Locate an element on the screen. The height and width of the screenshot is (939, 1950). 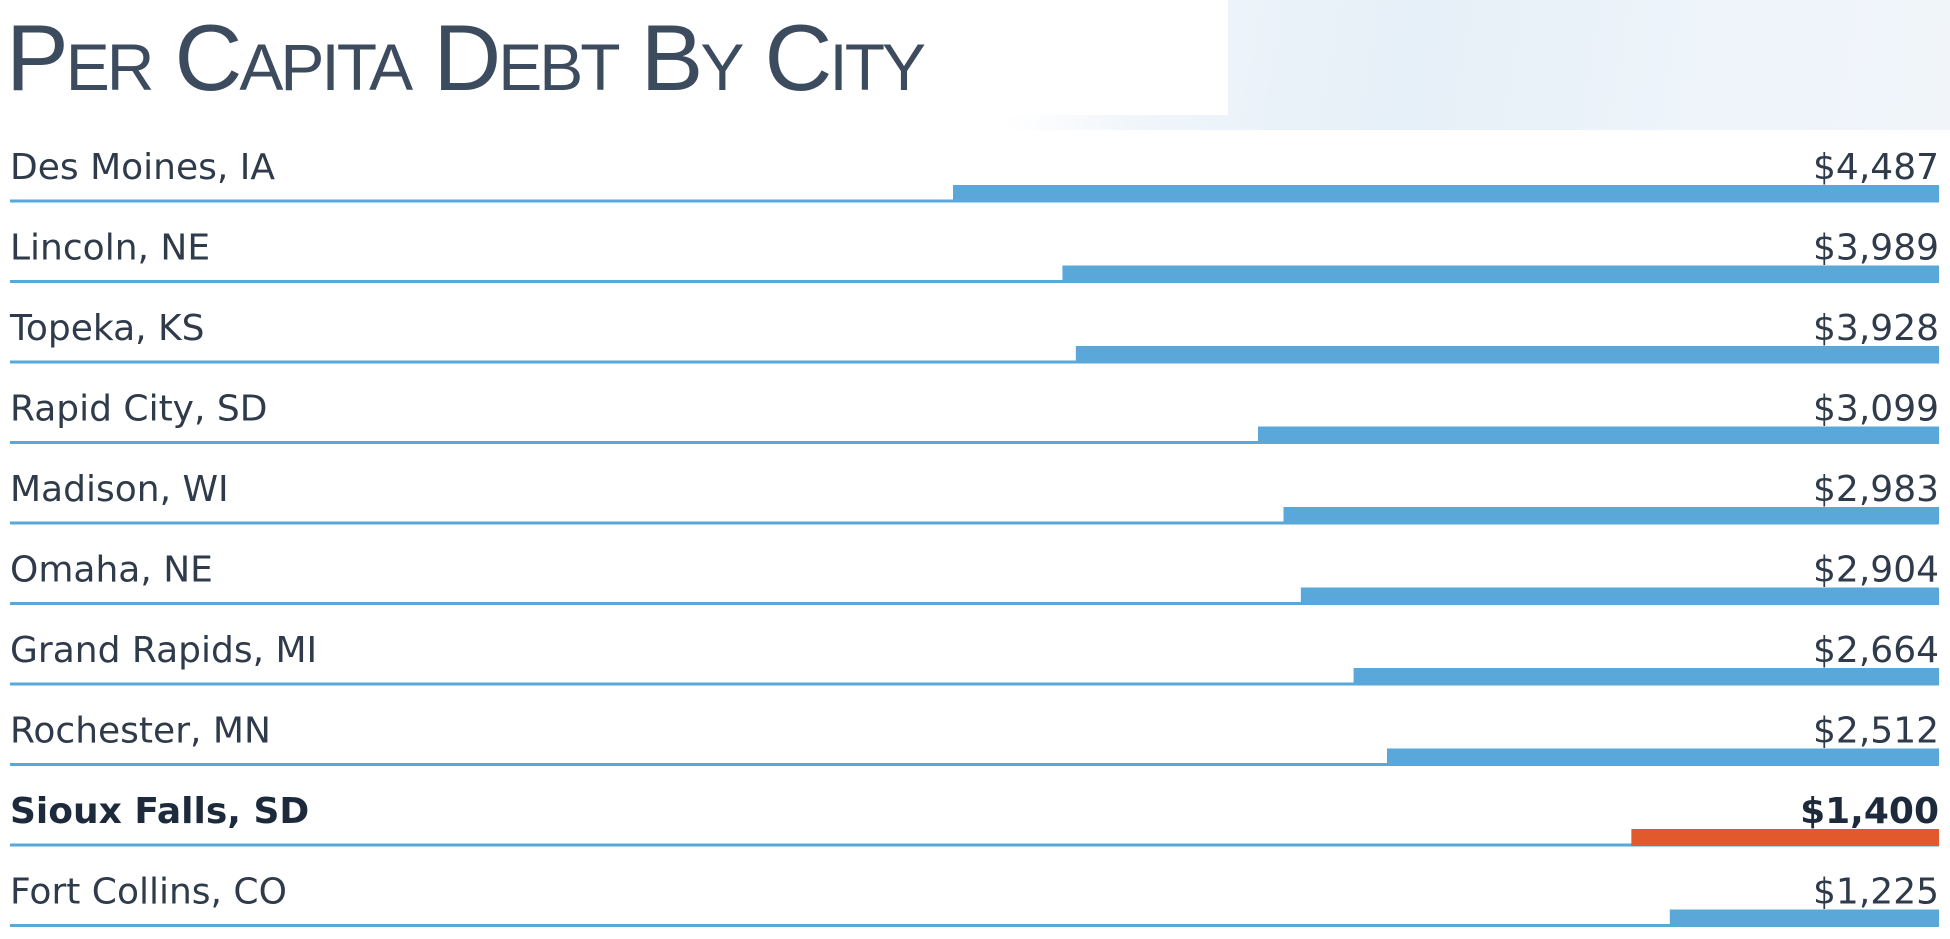
category-label: Sioux Falls, SD is located at coordinates (159, 811).